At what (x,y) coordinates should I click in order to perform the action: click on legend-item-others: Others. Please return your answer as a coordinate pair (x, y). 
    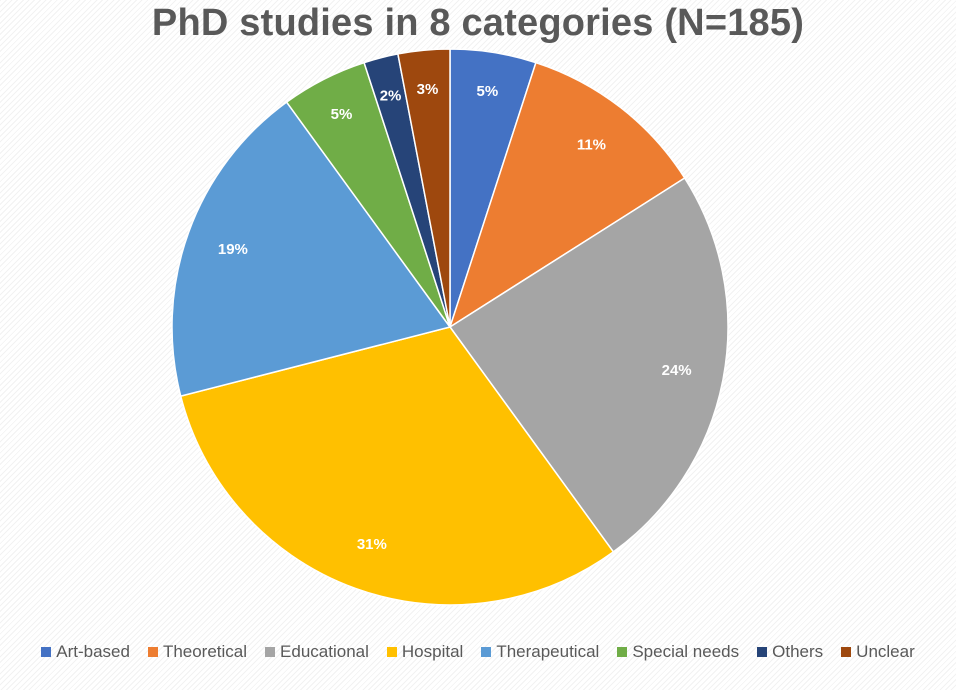
    Looking at the image, I should click on (790, 652).